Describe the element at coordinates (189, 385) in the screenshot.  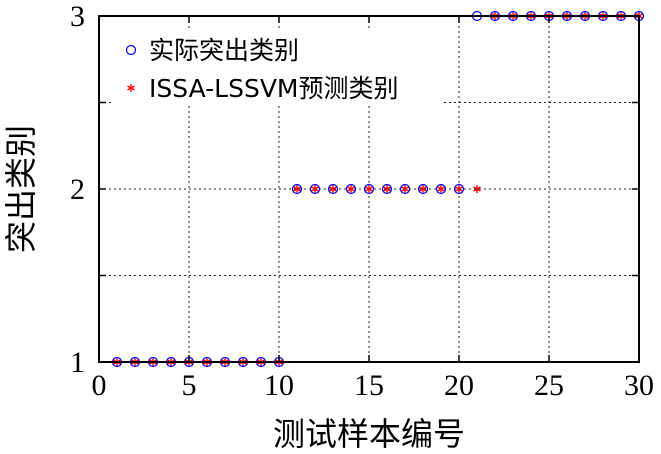
I see `x-tick-label: 5` at that location.